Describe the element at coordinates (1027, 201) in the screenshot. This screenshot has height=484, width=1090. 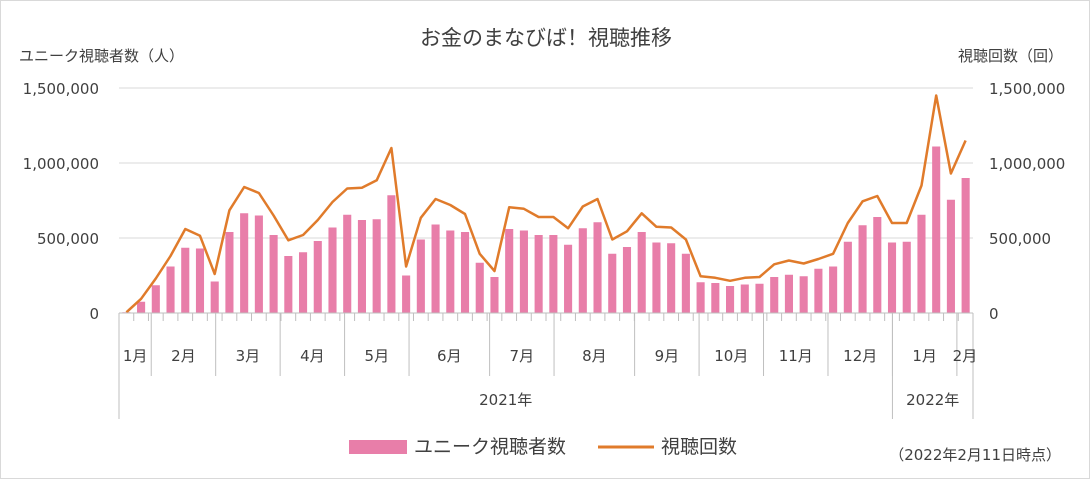
I see `right-axis-ticks: 0 500,000 1,000,000 1,500,000` at that location.